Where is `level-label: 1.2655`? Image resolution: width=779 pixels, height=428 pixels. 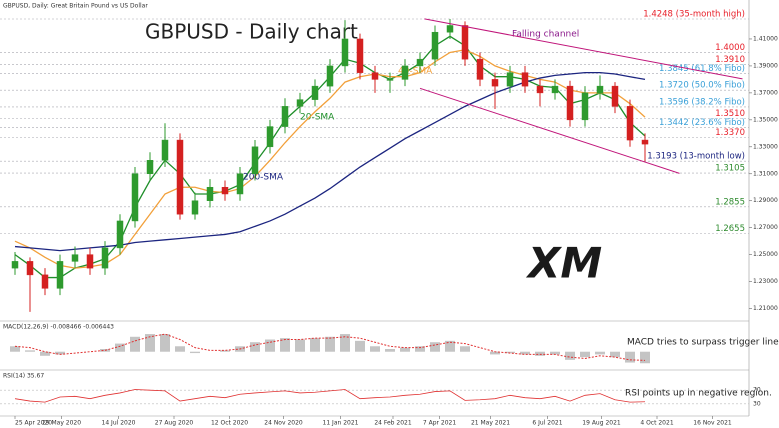 level-label: 1.2655 is located at coordinates (730, 229).